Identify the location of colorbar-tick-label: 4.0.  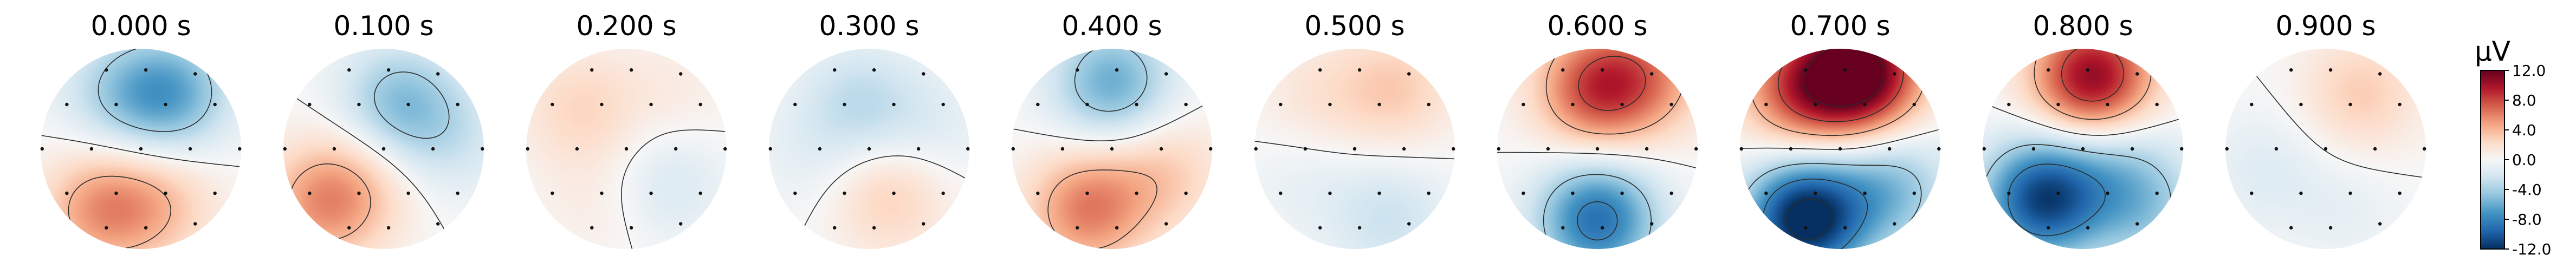
(2524, 130).